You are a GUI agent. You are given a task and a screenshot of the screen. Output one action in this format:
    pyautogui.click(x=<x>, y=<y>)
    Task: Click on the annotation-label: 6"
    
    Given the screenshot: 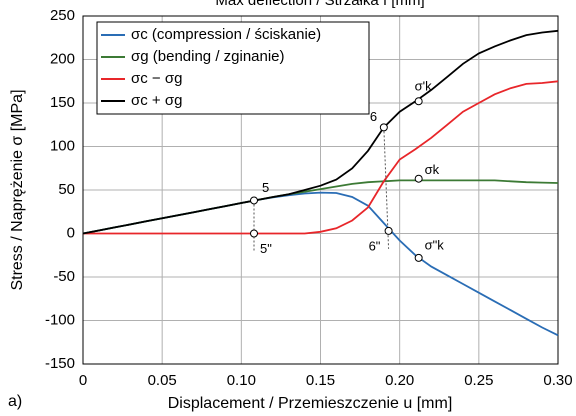 What is the action you would take?
    pyautogui.click(x=375, y=245)
    